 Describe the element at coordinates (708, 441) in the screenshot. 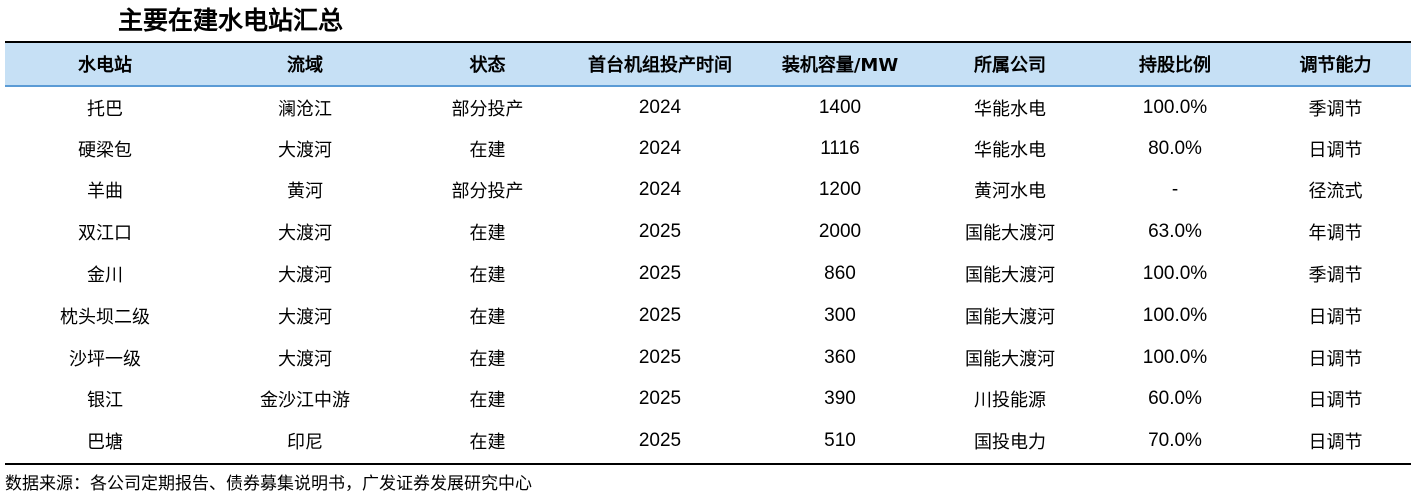

I see `table-row: 巴塘 印尼 在建 2025 510 国投电力 70.0% 日调节` at that location.